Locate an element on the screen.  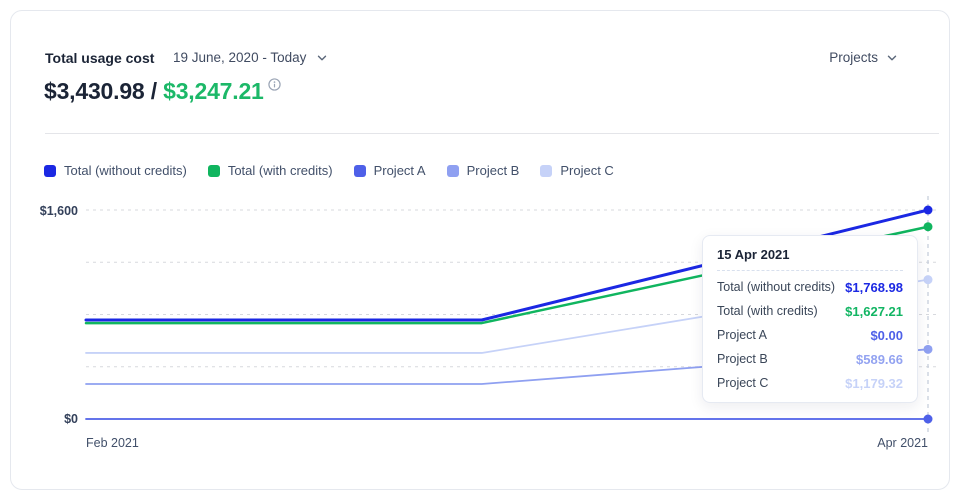
legend-label: Project A is located at coordinates (399, 170).